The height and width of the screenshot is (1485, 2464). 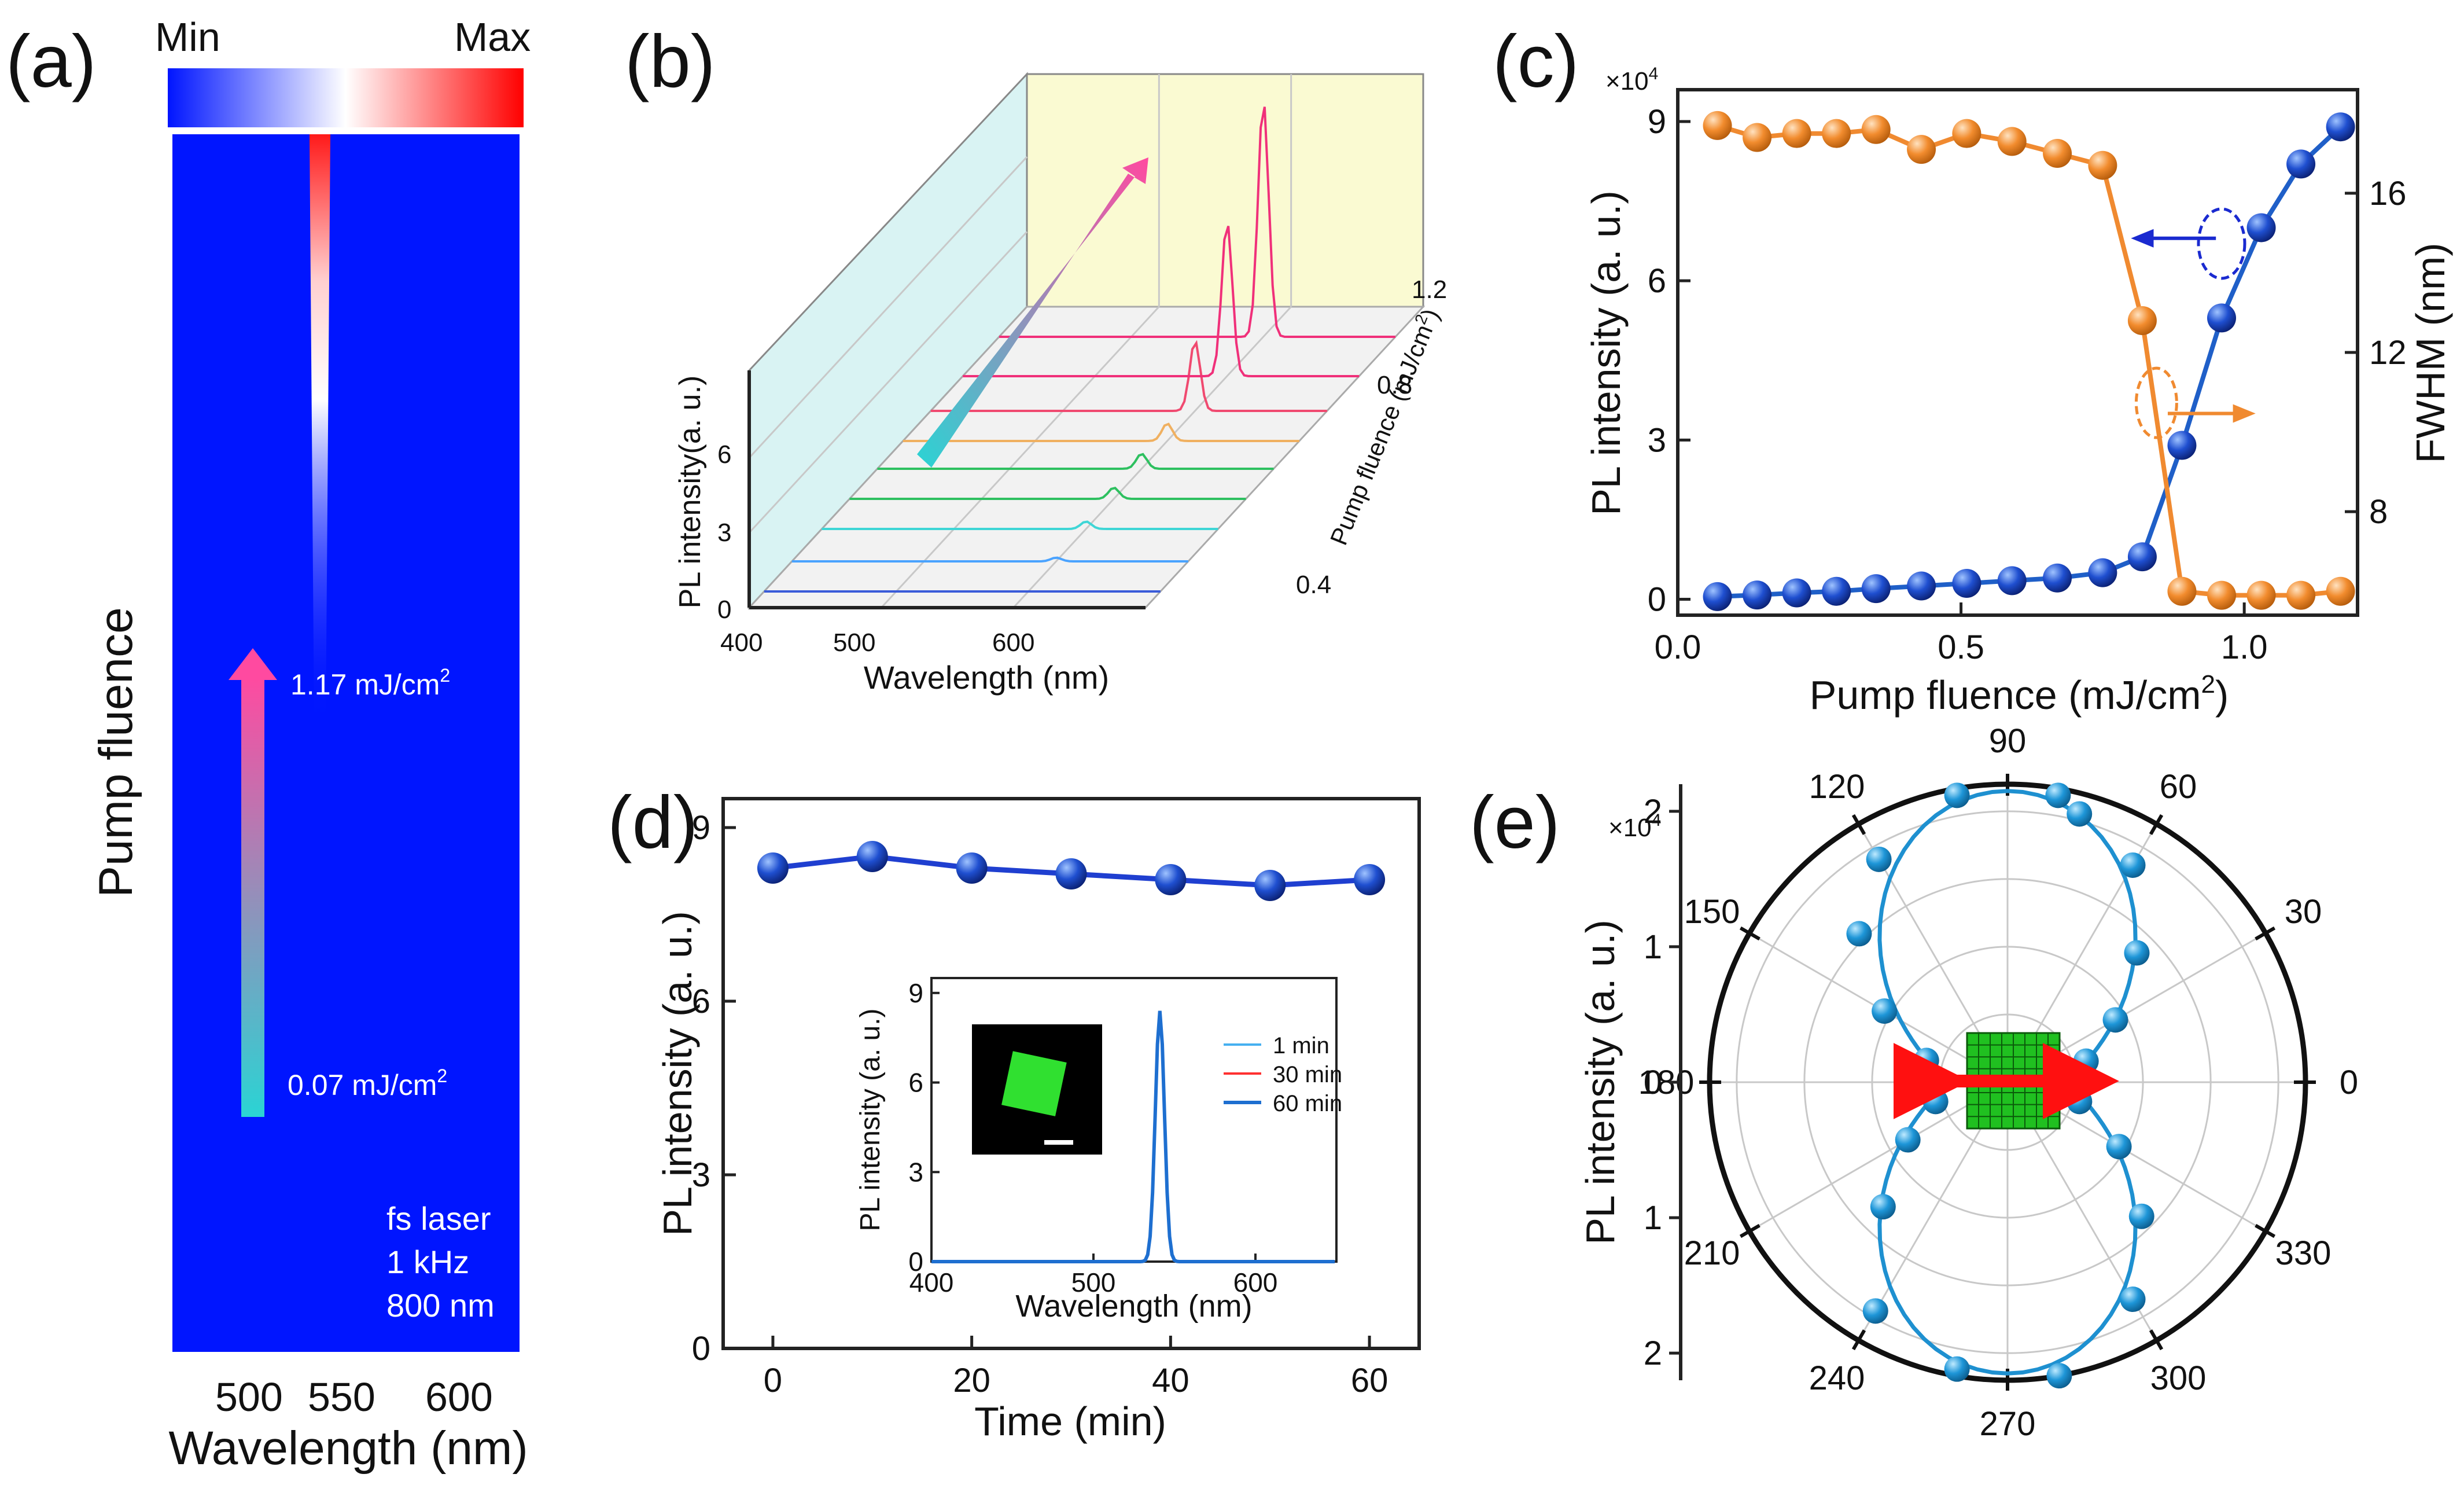 I want to click on d-inset-ticks: 400 500 600 0 3 6 9, so click(x=1092, y=1137).